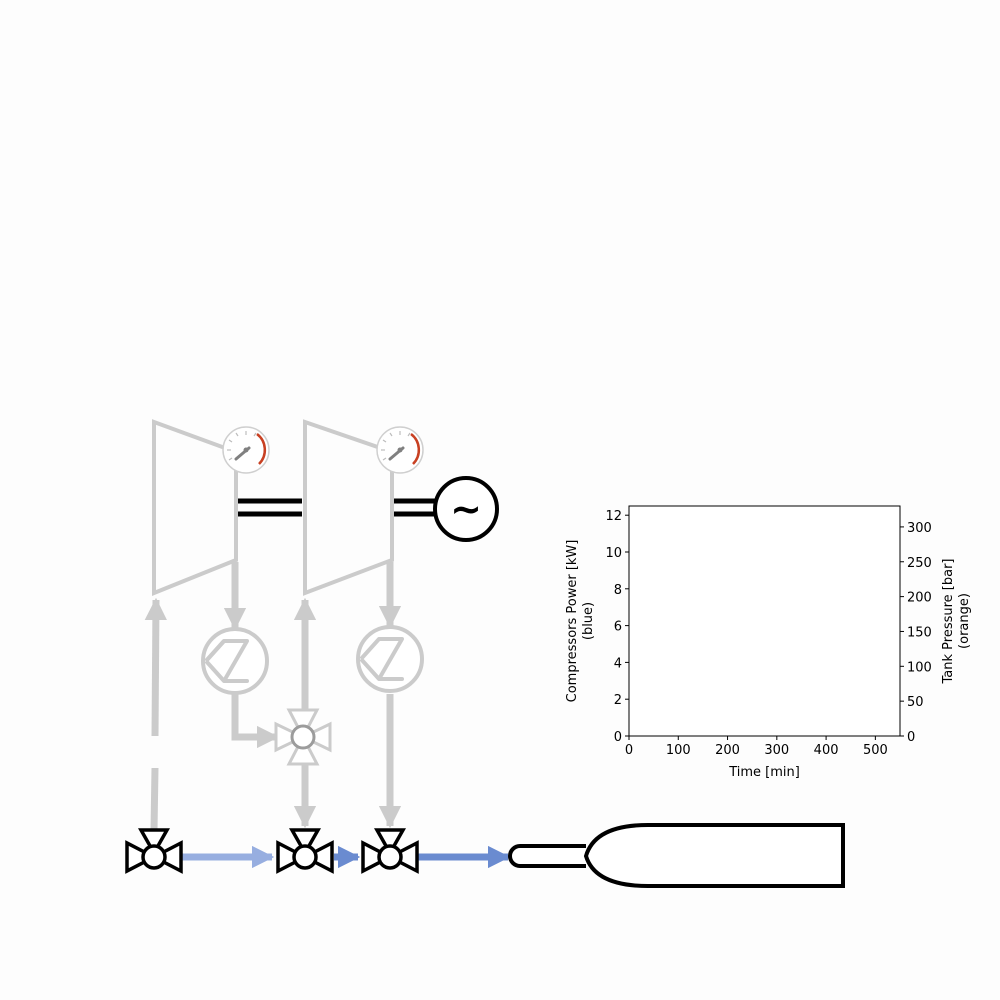 Image resolution: width=1000 pixels, height=1000 pixels. I want to click on x-tick-label: 200, so click(727, 750).